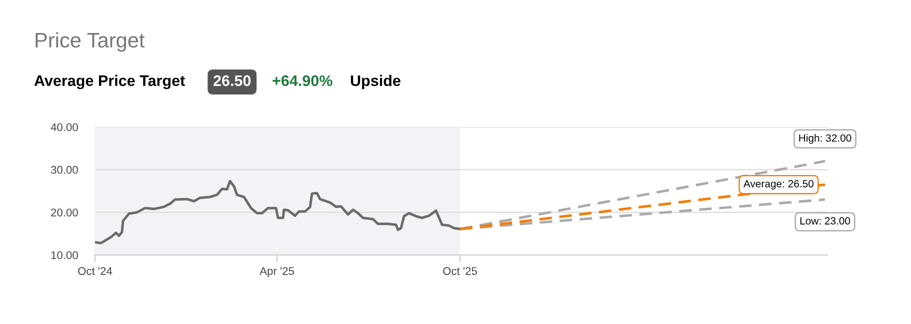 Image resolution: width=911 pixels, height=324 pixels. What do you see at coordinates (90, 42) in the screenshot?
I see `chart-title: Price Target` at bounding box center [90, 42].